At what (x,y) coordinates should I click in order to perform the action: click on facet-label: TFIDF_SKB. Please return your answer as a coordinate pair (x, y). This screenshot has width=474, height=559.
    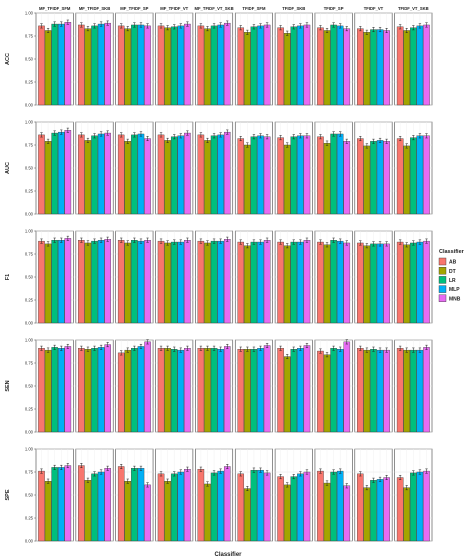
    Looking at the image, I should click on (293, 8).